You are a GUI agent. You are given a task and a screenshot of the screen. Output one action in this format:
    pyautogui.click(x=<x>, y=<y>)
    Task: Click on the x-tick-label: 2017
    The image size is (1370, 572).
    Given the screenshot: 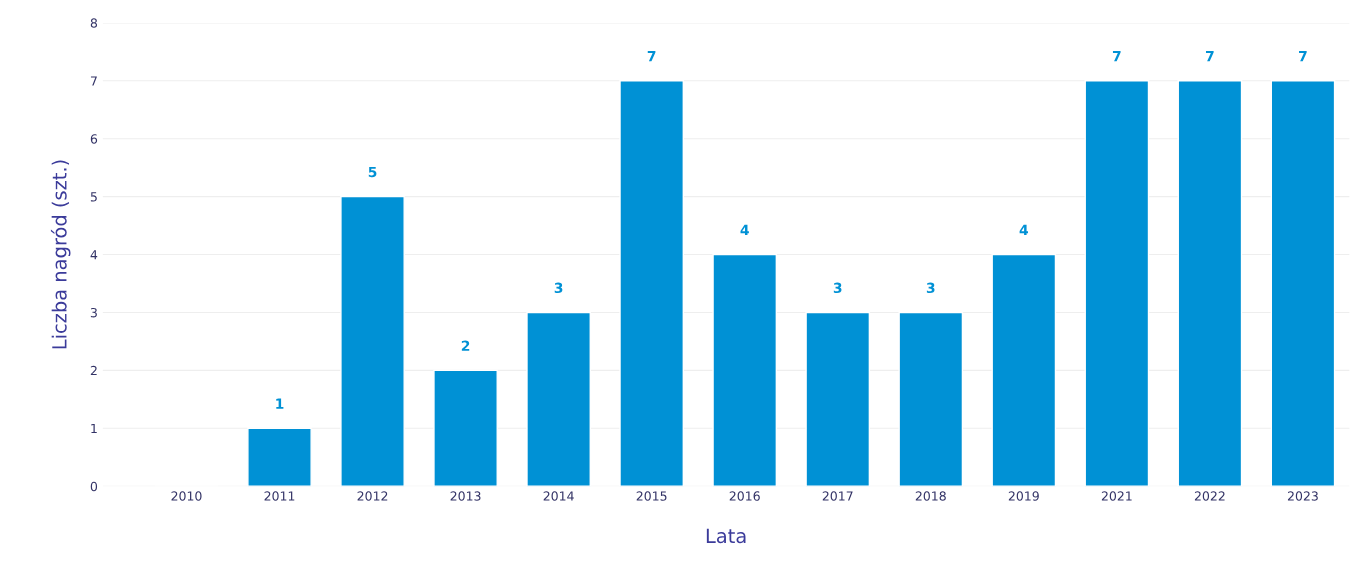 What is the action you would take?
    pyautogui.click(x=837, y=496)
    